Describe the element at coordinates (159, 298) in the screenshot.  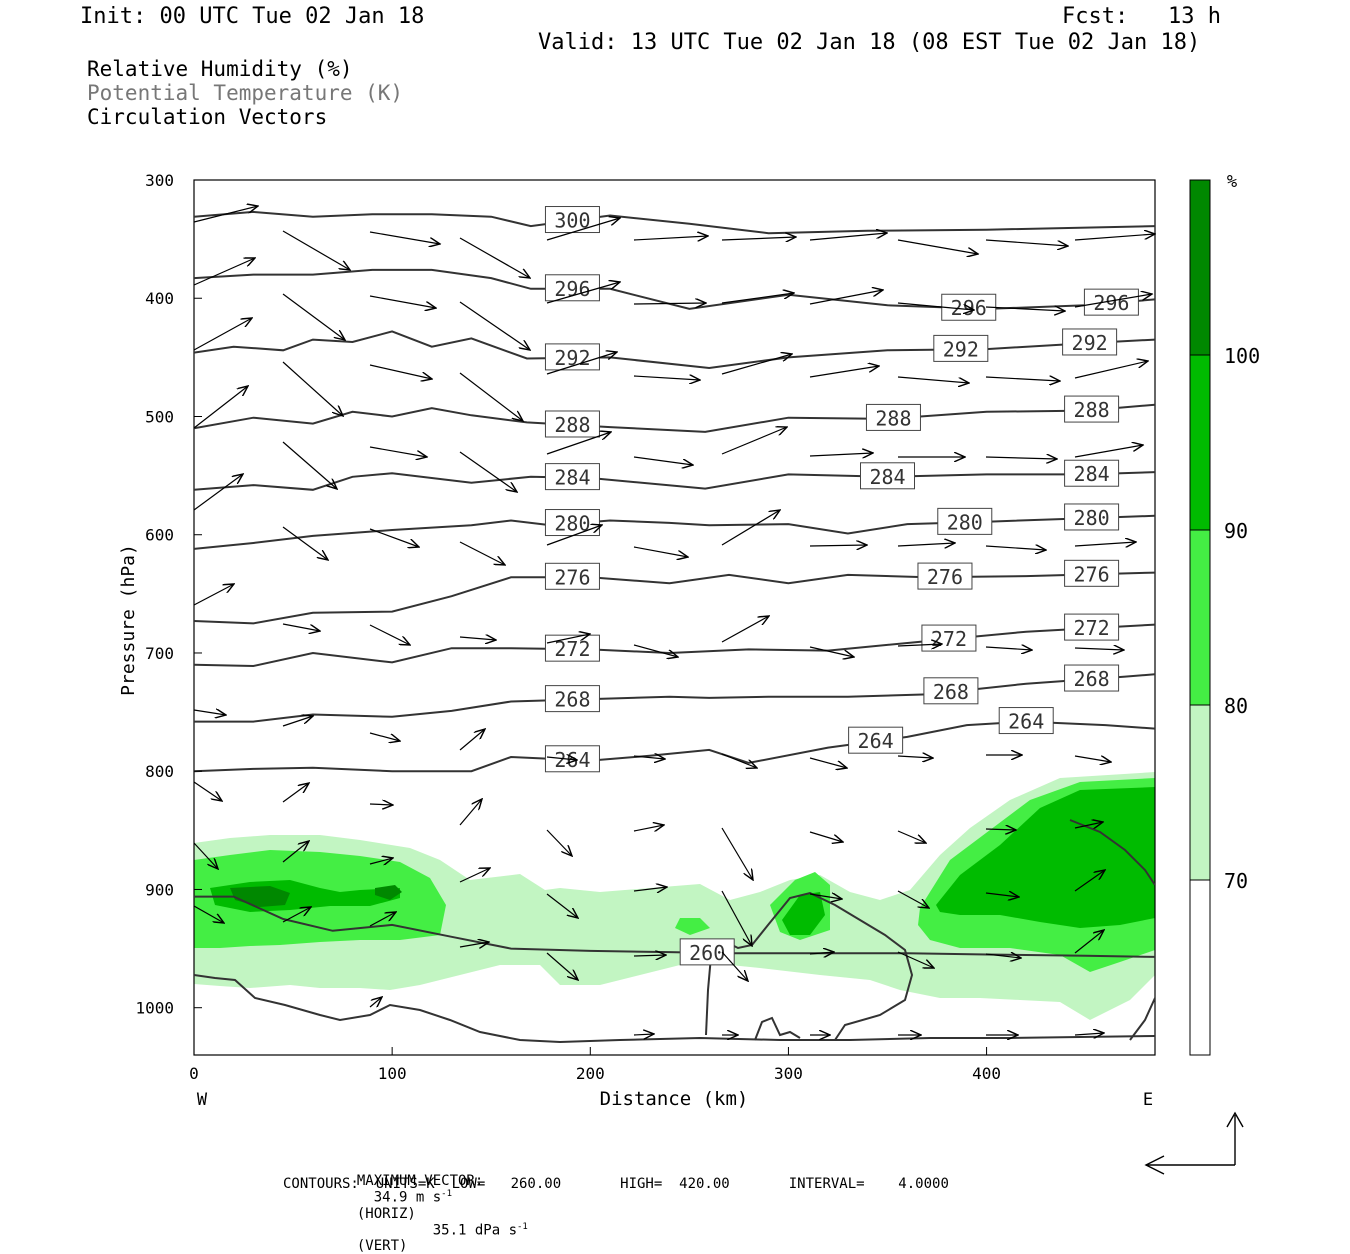
I see `y-tick-label: 400` at that location.